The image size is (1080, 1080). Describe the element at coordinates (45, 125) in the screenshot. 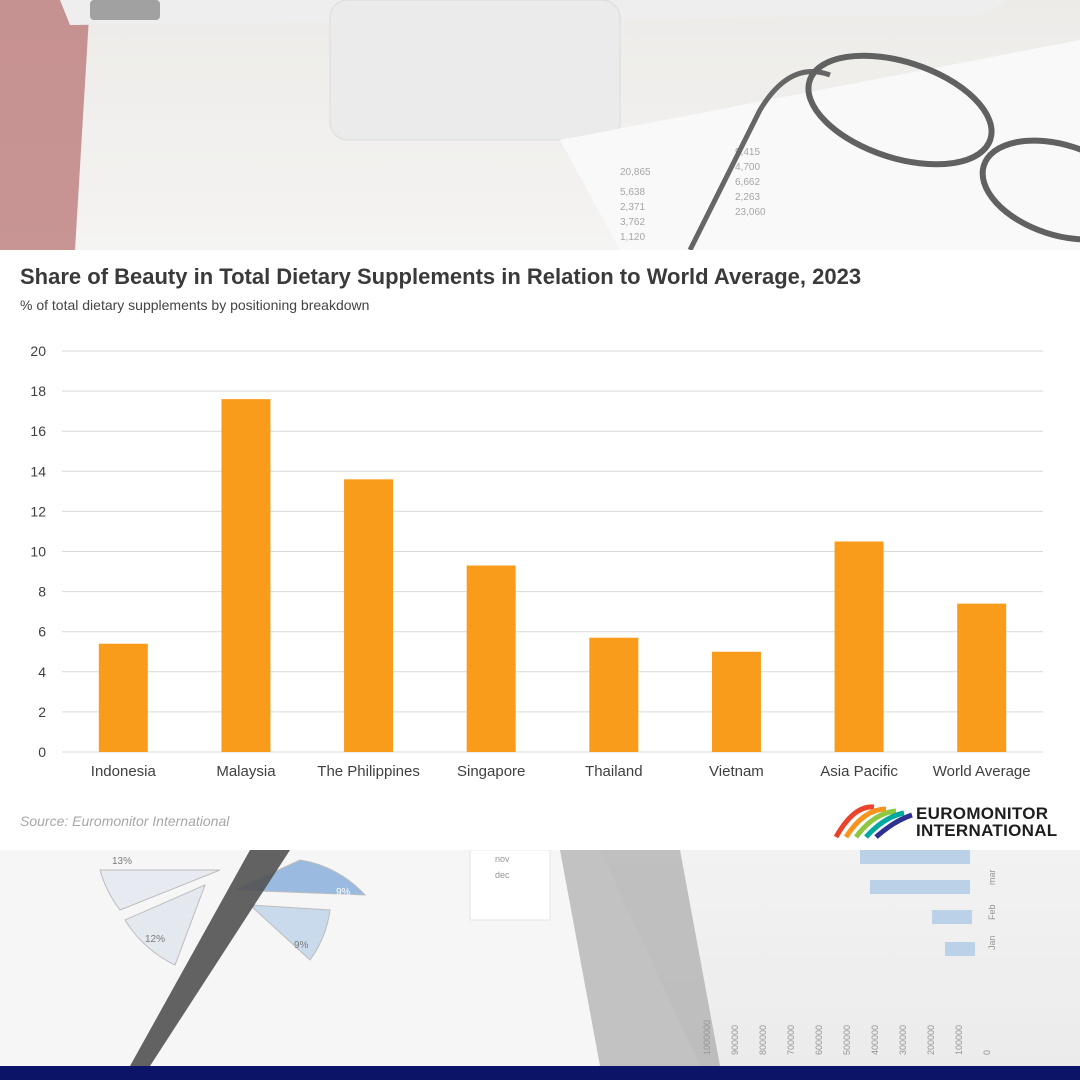

I see `notebook-shape` at that location.